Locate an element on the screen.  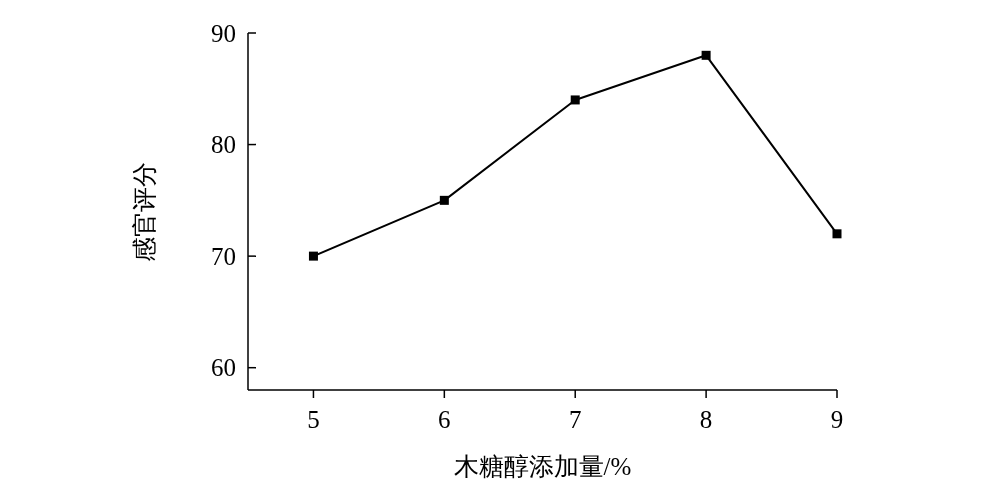
x-tick-label: 9 is located at coordinates (837, 419).